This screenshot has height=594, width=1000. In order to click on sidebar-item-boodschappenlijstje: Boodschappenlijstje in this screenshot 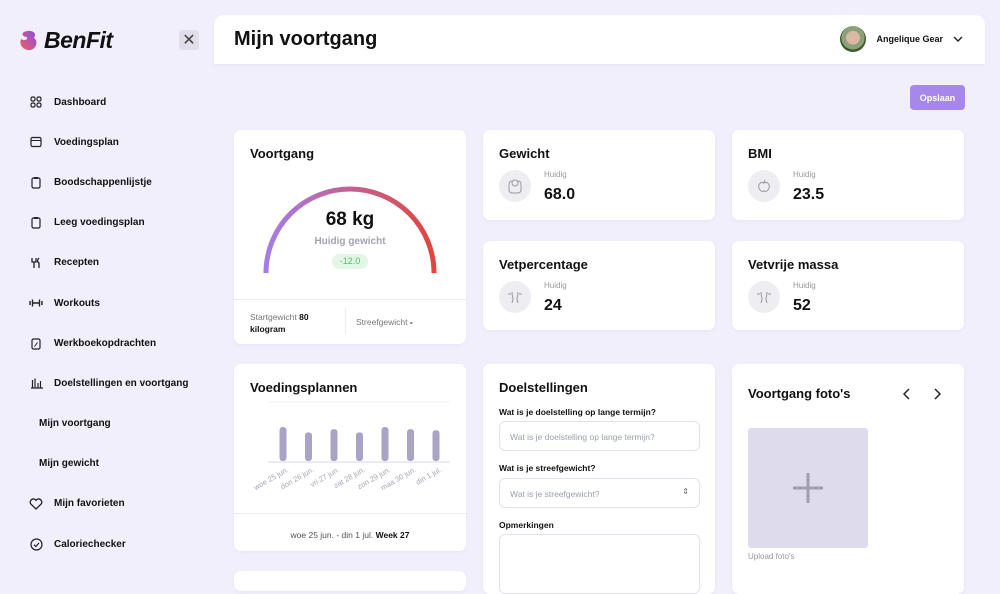, I will do `click(106, 182)`.